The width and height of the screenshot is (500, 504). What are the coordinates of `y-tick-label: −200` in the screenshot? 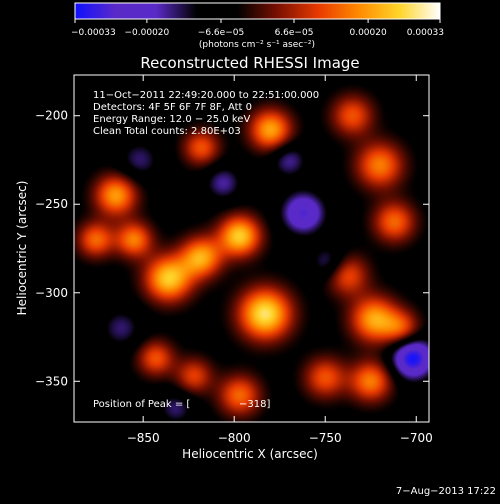 It's located at (51, 116).